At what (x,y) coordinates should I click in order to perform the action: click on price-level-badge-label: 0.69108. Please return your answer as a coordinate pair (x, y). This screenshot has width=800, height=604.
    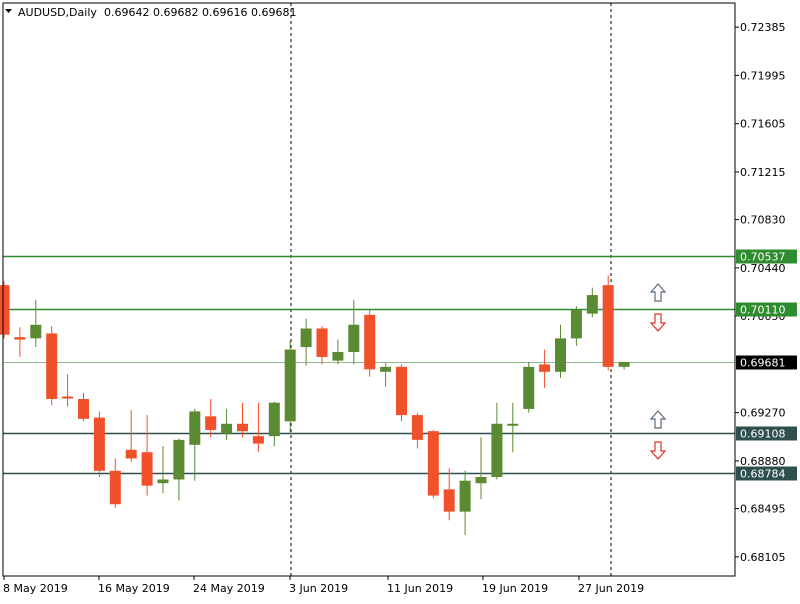
    Looking at the image, I should click on (763, 434).